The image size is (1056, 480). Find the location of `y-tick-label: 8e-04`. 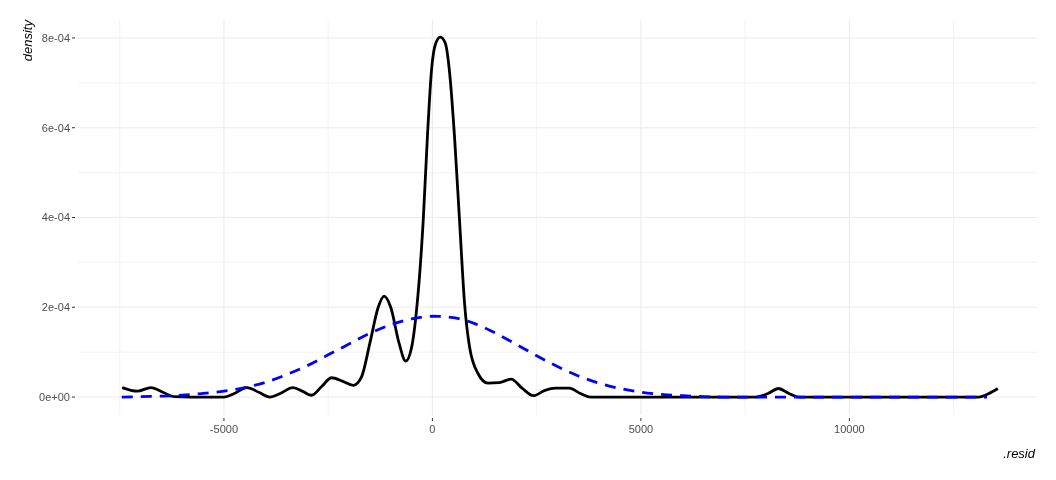

y-tick-label: 8e-04 is located at coordinates (55, 37).